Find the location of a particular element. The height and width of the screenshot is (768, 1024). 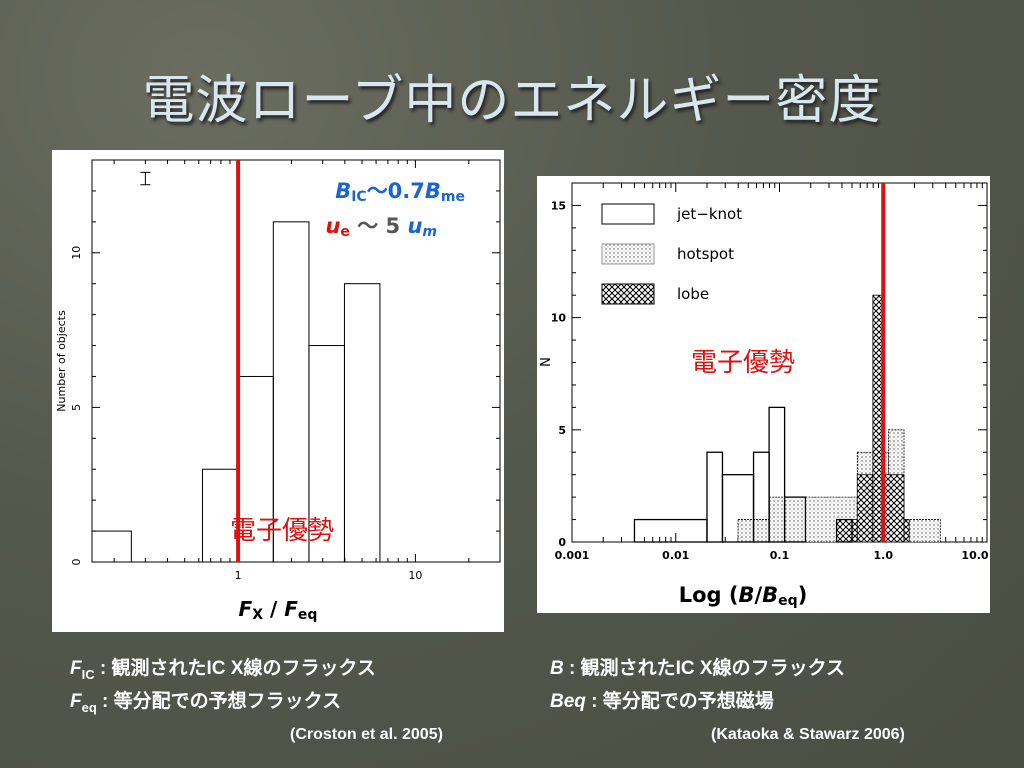

right-caption-beq: Beq : 等分配での予想磁場 is located at coordinates (662, 699).